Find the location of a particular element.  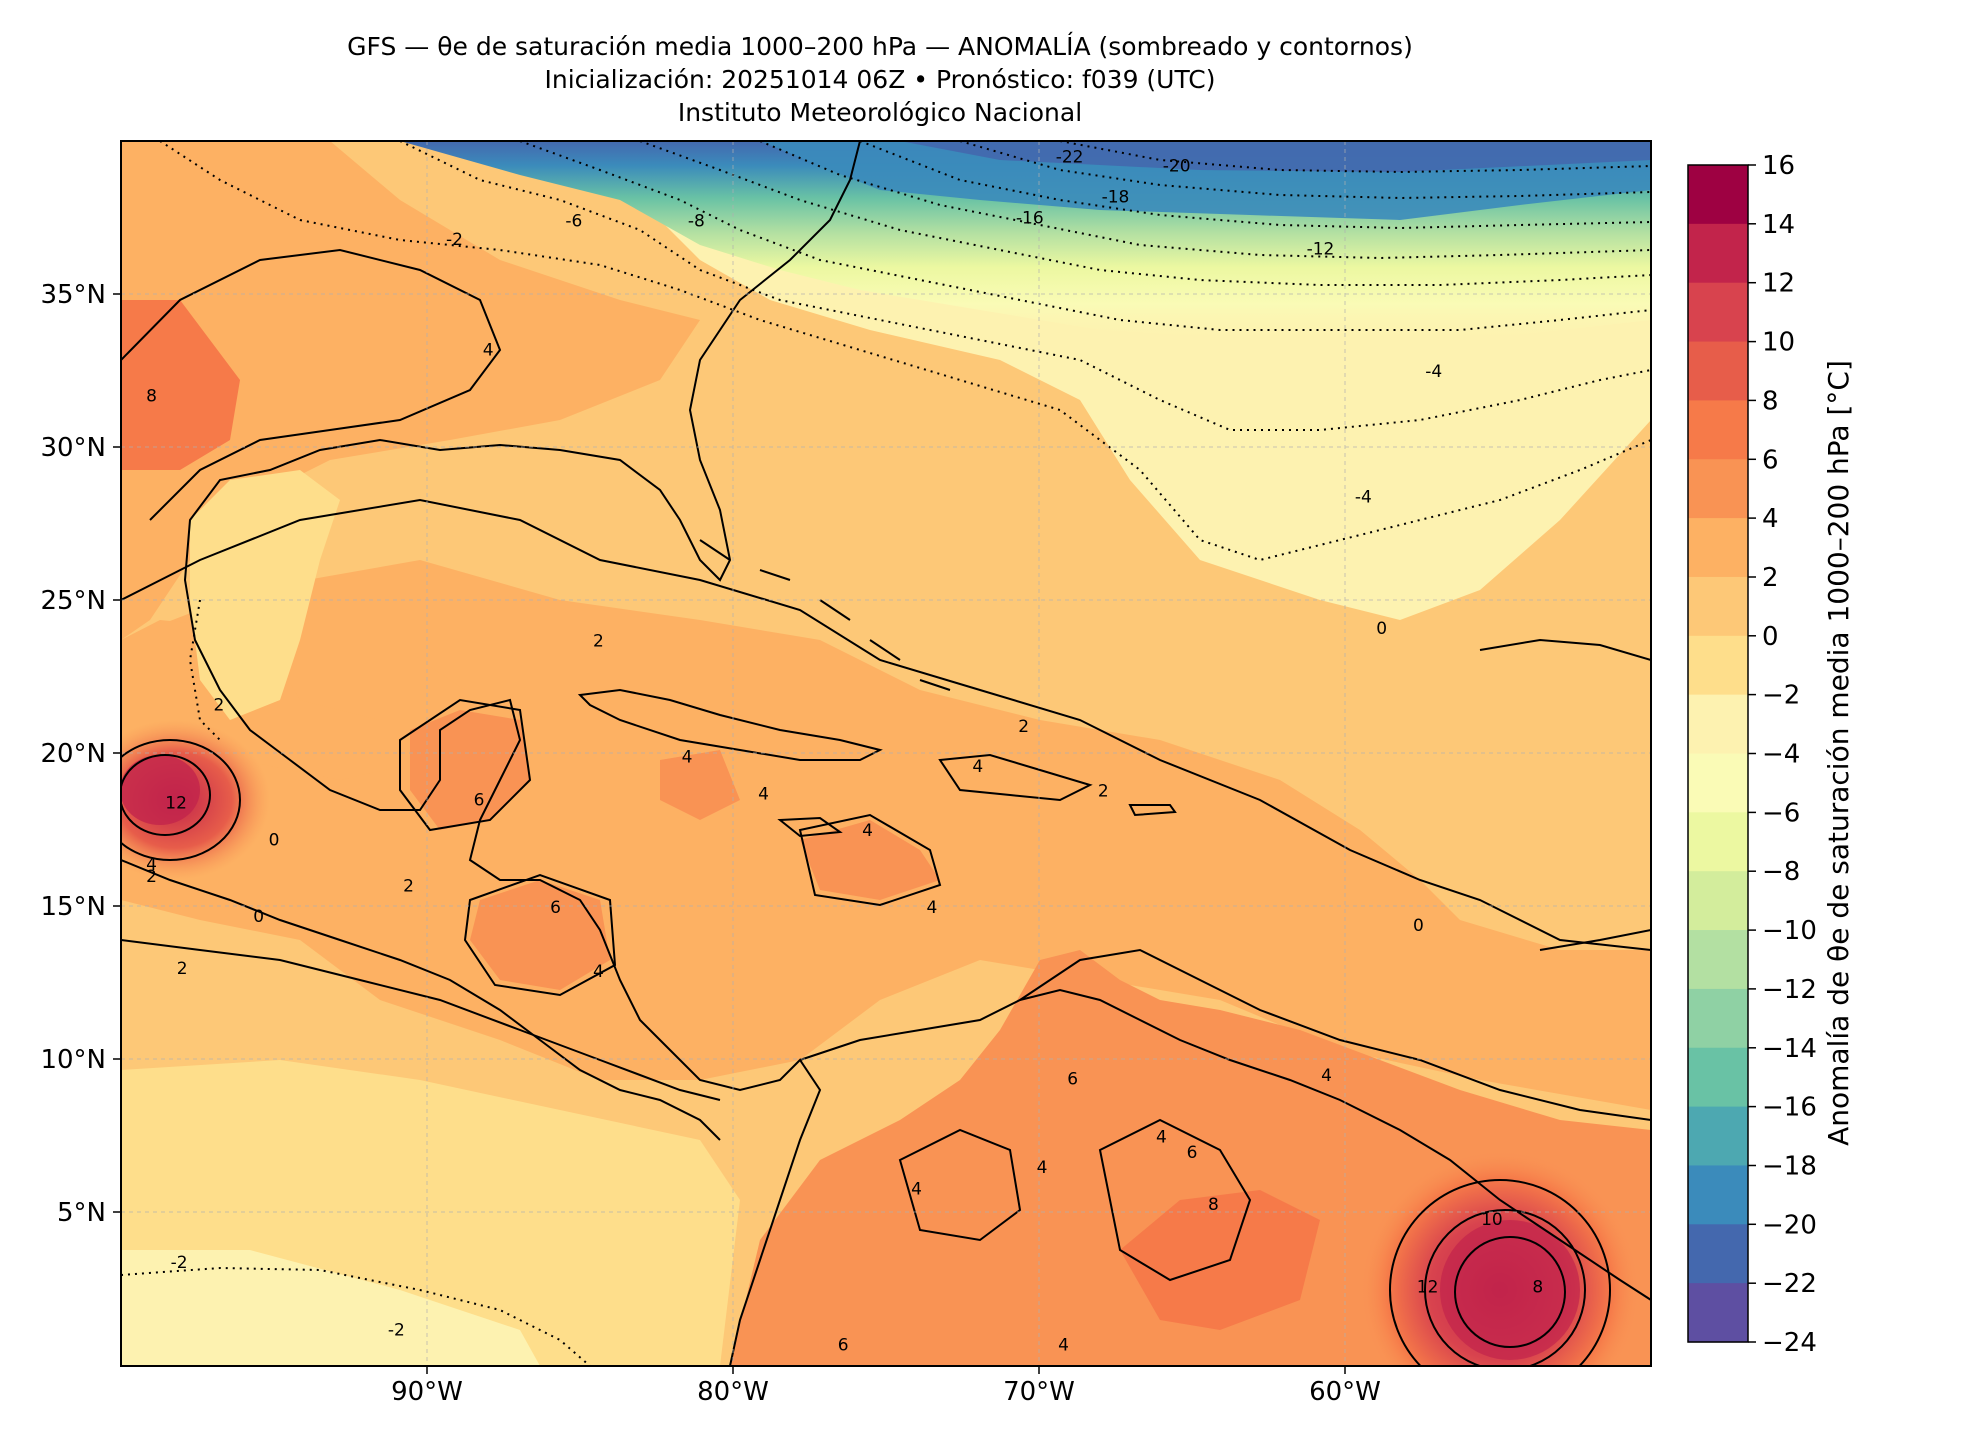

colorbar-tick-label: −16 is located at coordinates (1789, 1108).